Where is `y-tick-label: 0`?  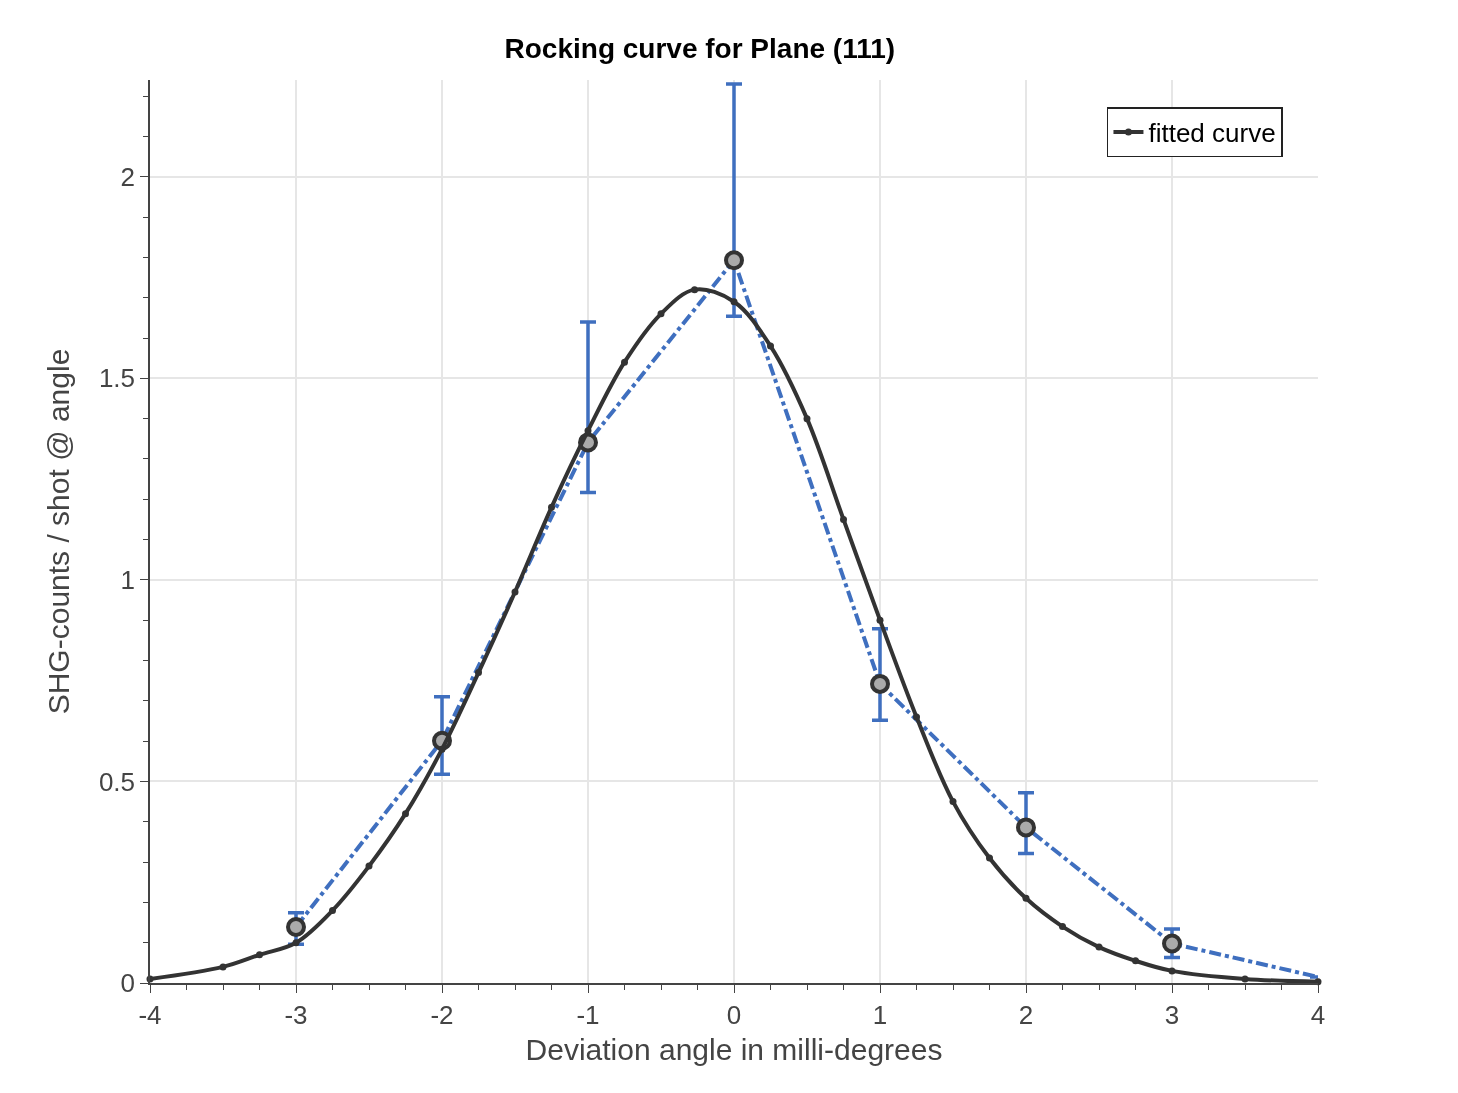 y-tick-label: 0 is located at coordinates (128, 983).